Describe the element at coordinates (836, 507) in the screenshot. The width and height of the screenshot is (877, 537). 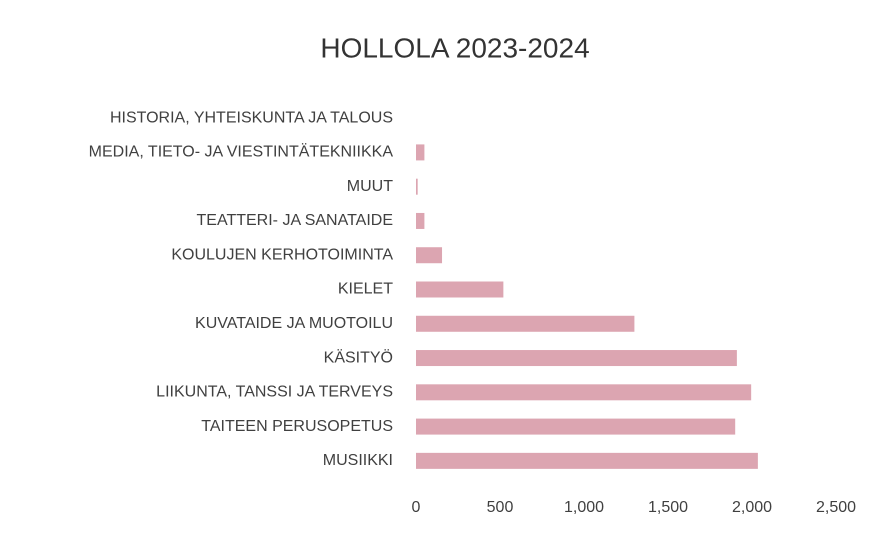
I see `x-tick-label: 2,500` at that location.